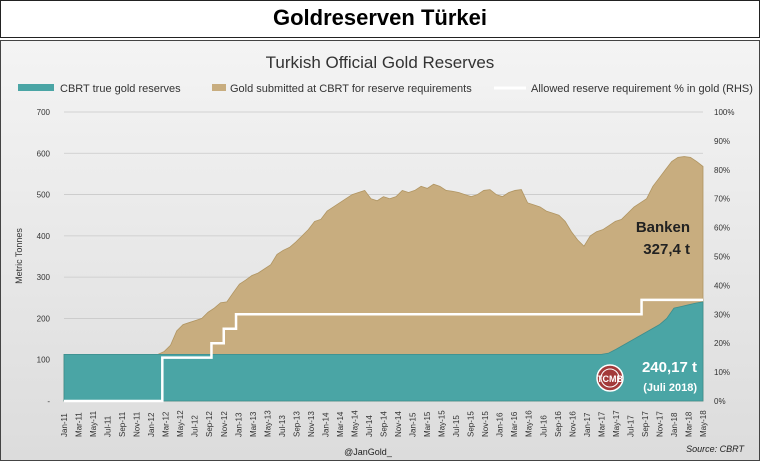 This screenshot has width=762, height=461. I want to click on y2-tick-label: 70%, so click(722, 199).